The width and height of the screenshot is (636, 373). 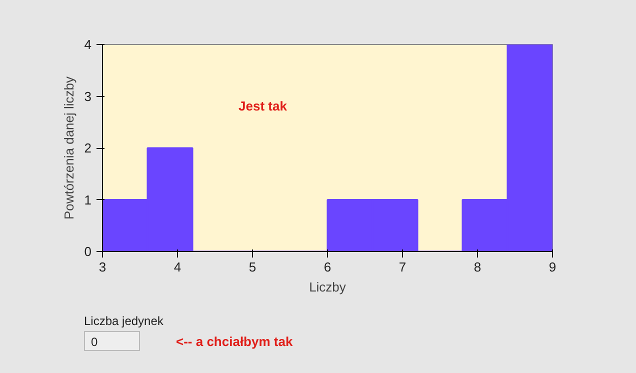 I want to click on text: Liczba jedynek, so click(x=124, y=321).